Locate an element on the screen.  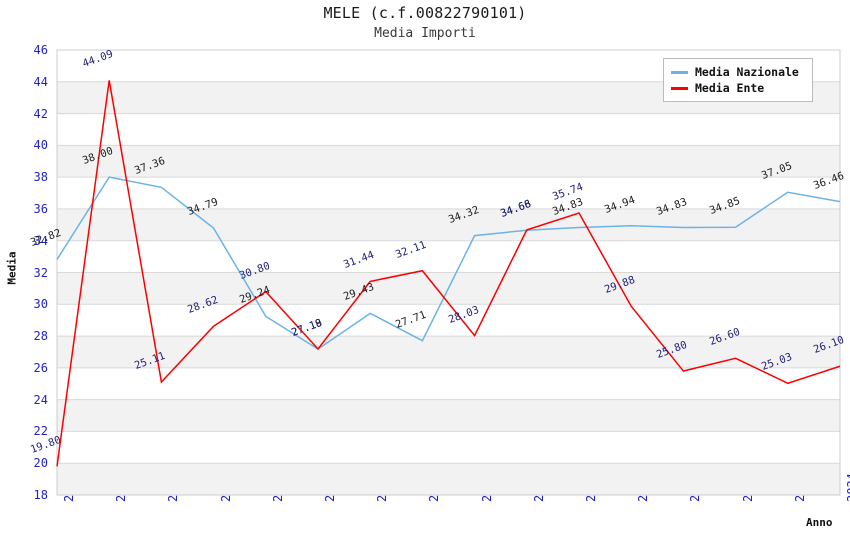
y-tick-label: 36 is located at coordinates (40, 208).